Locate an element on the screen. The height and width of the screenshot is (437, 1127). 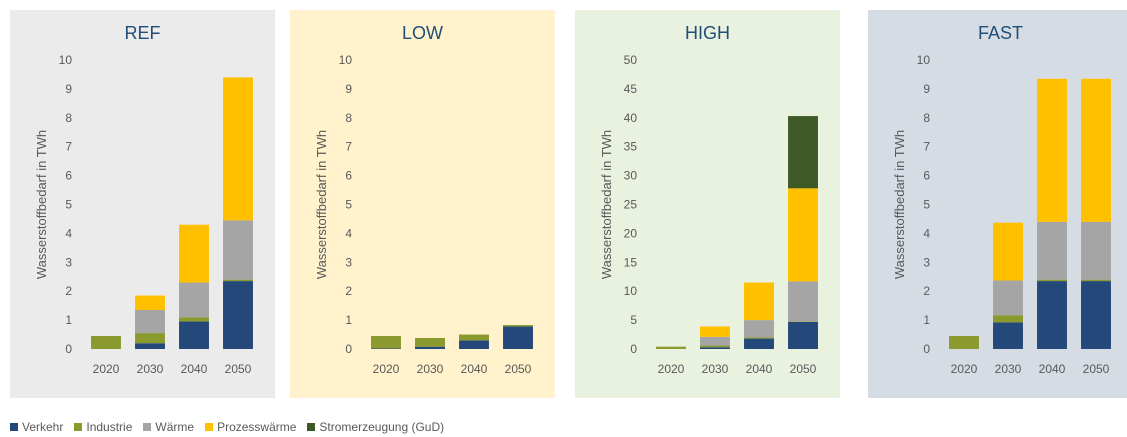
bar-segment-verkehr-2020 is located at coordinates (386, 348).